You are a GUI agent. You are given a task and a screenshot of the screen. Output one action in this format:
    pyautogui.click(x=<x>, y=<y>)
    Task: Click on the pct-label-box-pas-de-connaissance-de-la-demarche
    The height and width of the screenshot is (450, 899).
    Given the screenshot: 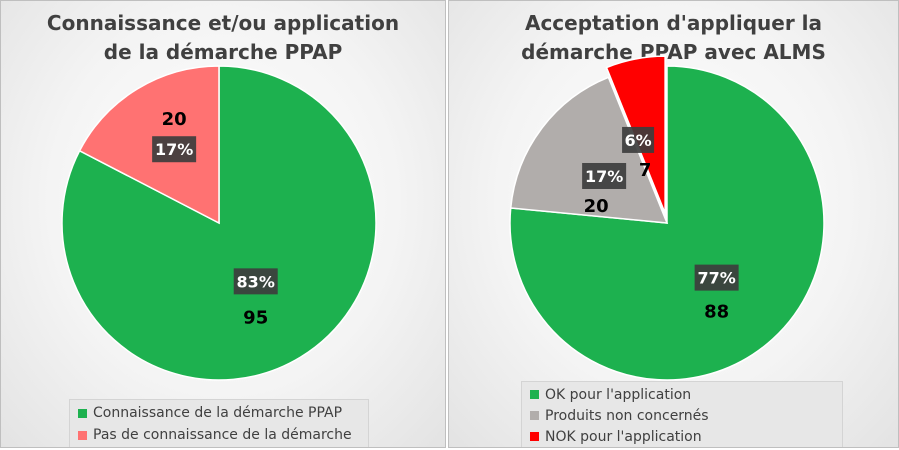 What is the action you would take?
    pyautogui.click(x=174, y=149)
    